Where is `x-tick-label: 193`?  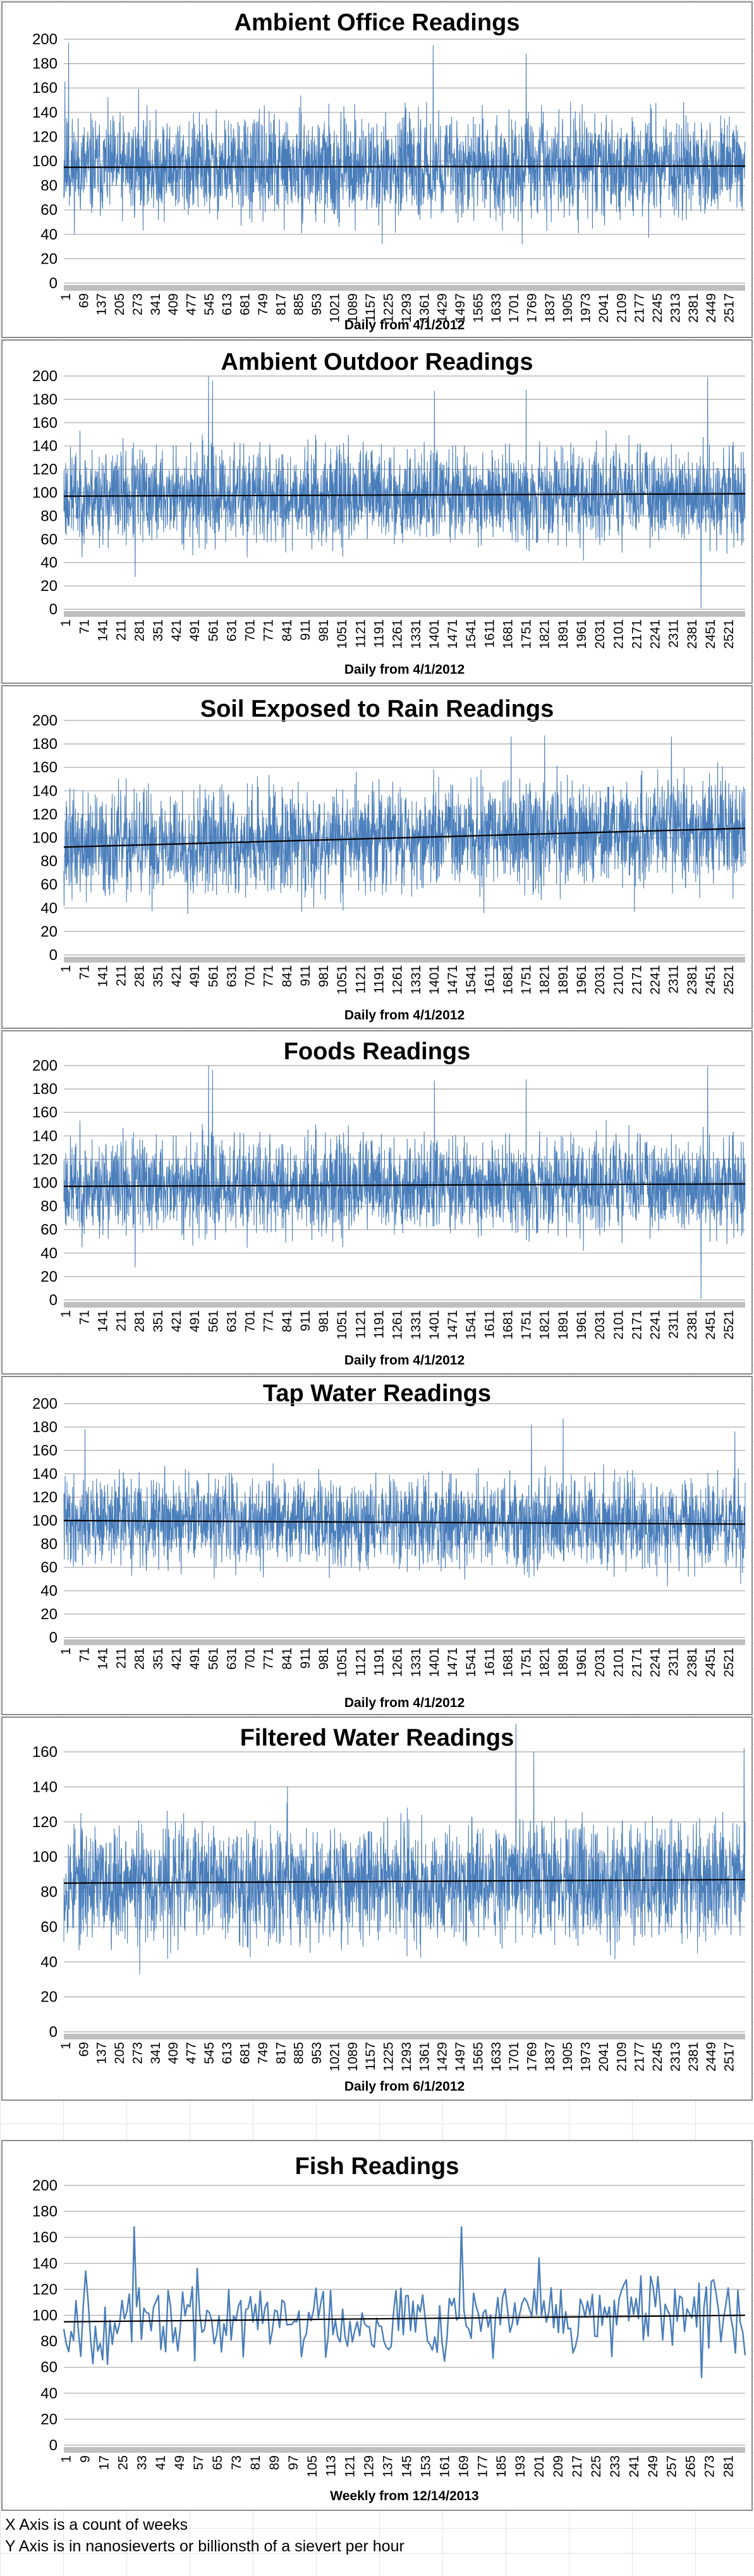
x-tick-label: 193 is located at coordinates (520, 2466).